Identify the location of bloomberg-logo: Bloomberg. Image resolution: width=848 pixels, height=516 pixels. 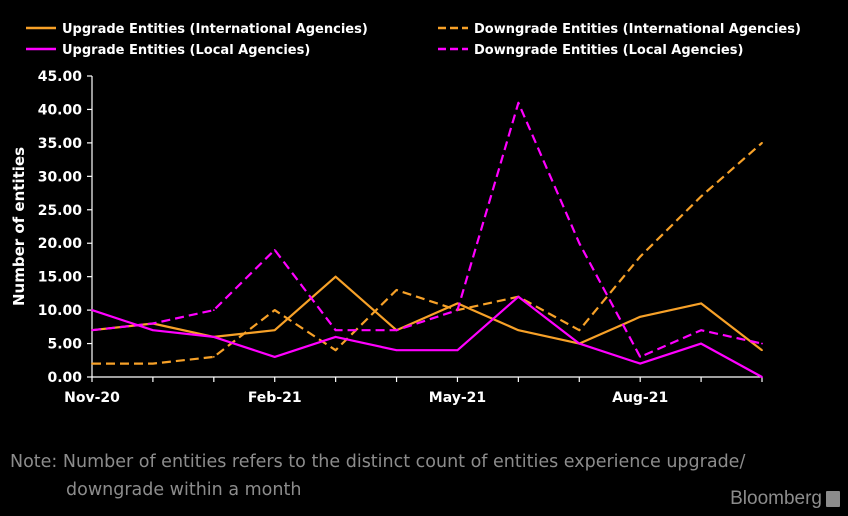
(785, 499).